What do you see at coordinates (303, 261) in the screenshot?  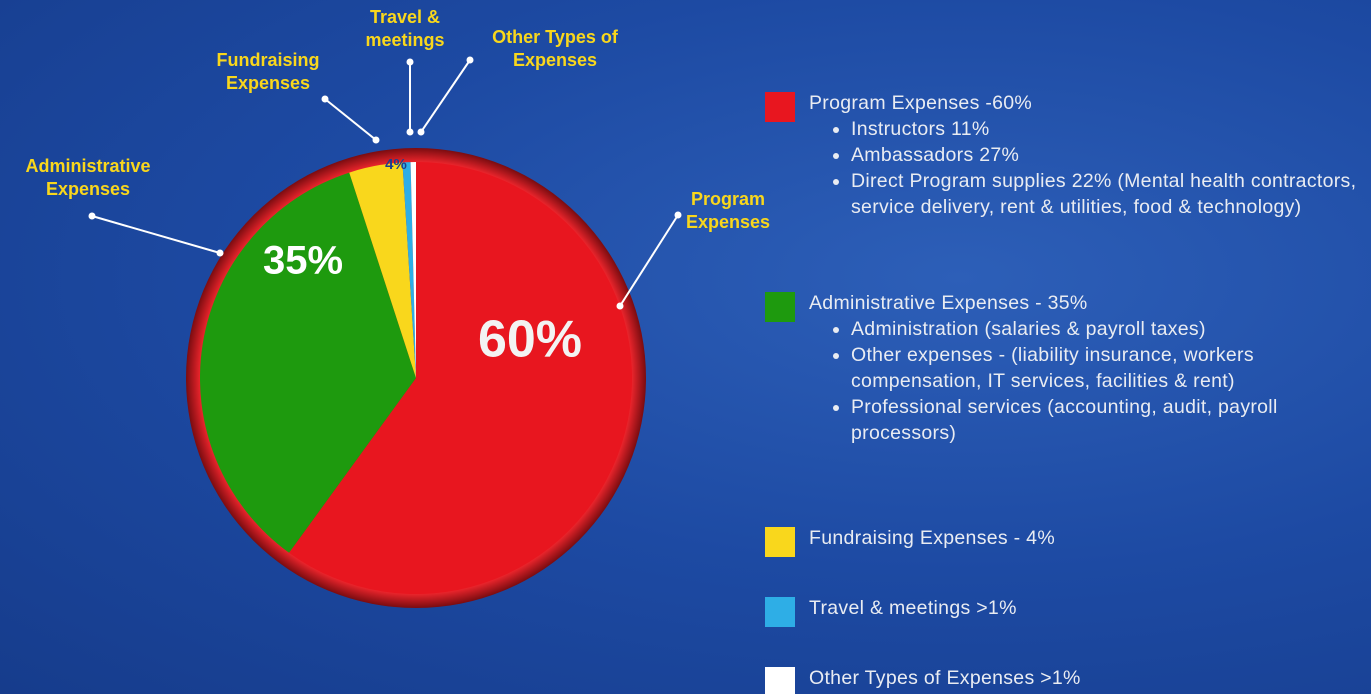 I see `value-label: 35%` at bounding box center [303, 261].